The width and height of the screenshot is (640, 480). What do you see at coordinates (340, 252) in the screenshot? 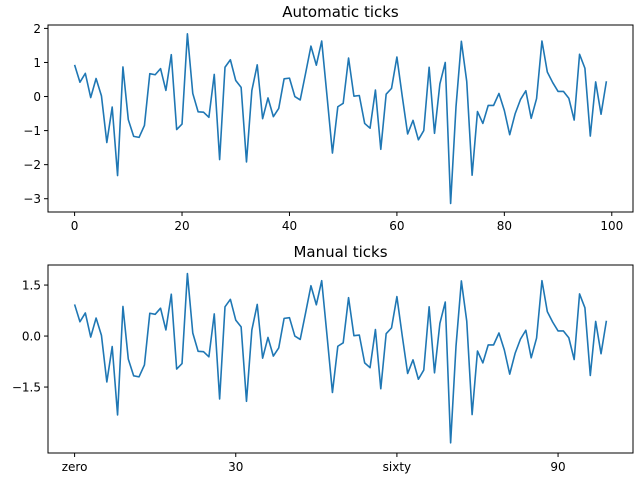
I see `chart-title: Manual ticks` at bounding box center [340, 252].